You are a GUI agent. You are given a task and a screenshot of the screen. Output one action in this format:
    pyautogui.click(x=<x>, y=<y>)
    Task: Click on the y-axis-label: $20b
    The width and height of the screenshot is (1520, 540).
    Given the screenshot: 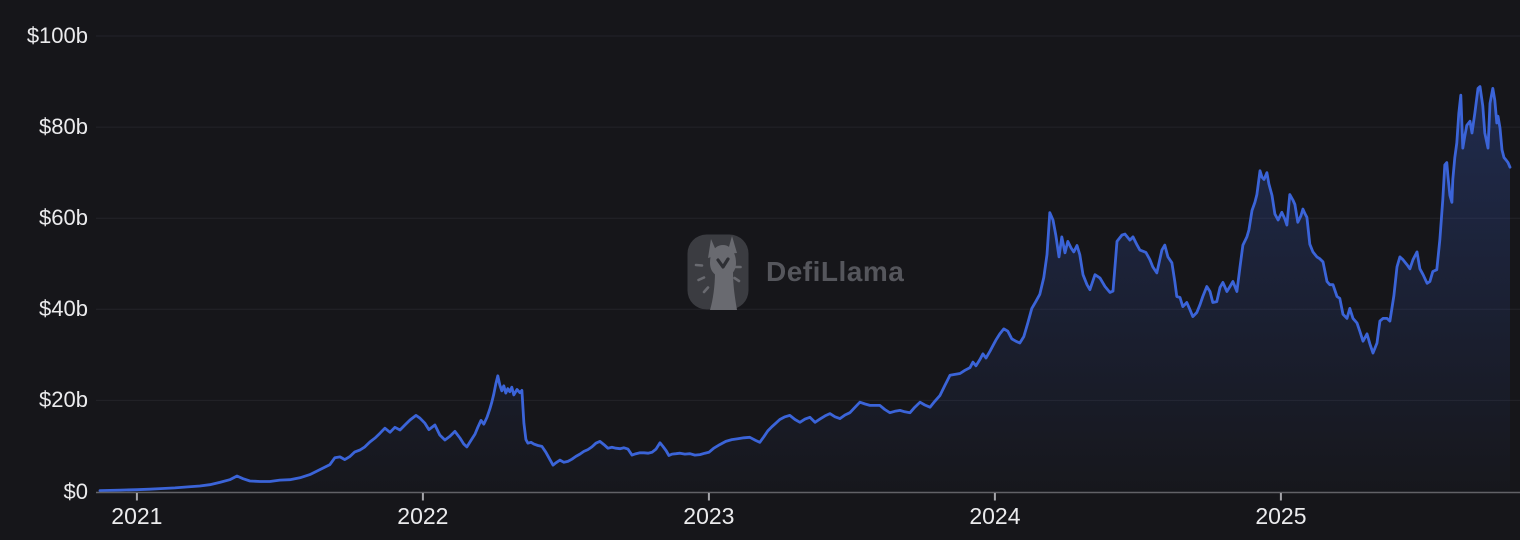 What is the action you would take?
    pyautogui.click(x=63, y=400)
    